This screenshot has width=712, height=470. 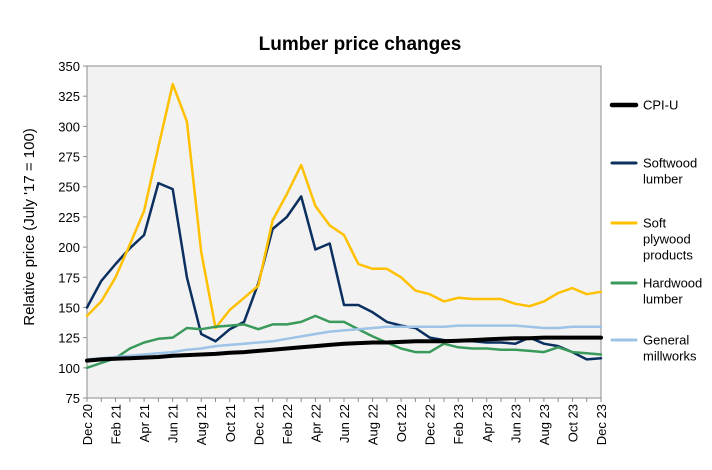 I want to click on x-tick-label: Aug 21, so click(x=201, y=424).